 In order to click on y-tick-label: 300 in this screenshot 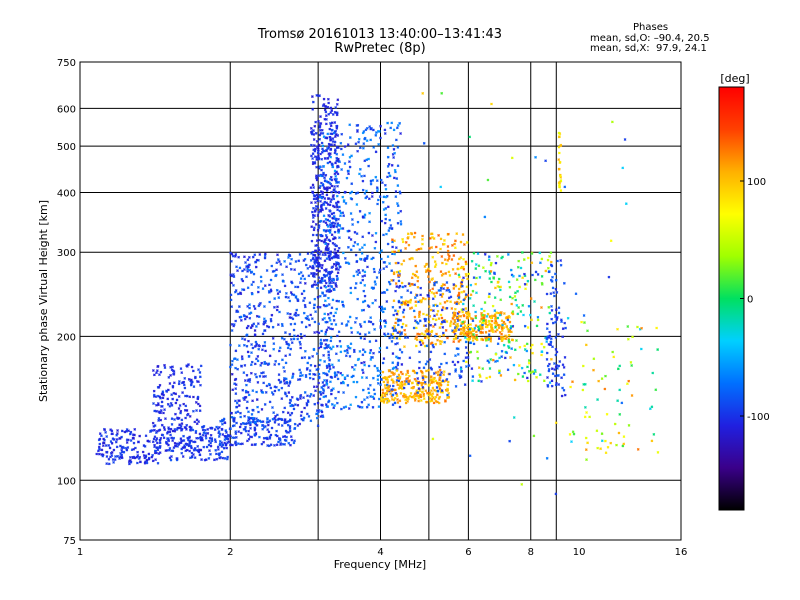, I will do `click(66, 253)`.